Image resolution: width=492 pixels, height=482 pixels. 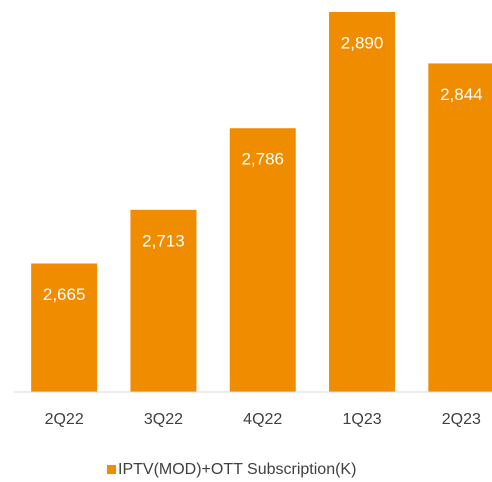 I want to click on value-label: 2,786, so click(x=262, y=159).